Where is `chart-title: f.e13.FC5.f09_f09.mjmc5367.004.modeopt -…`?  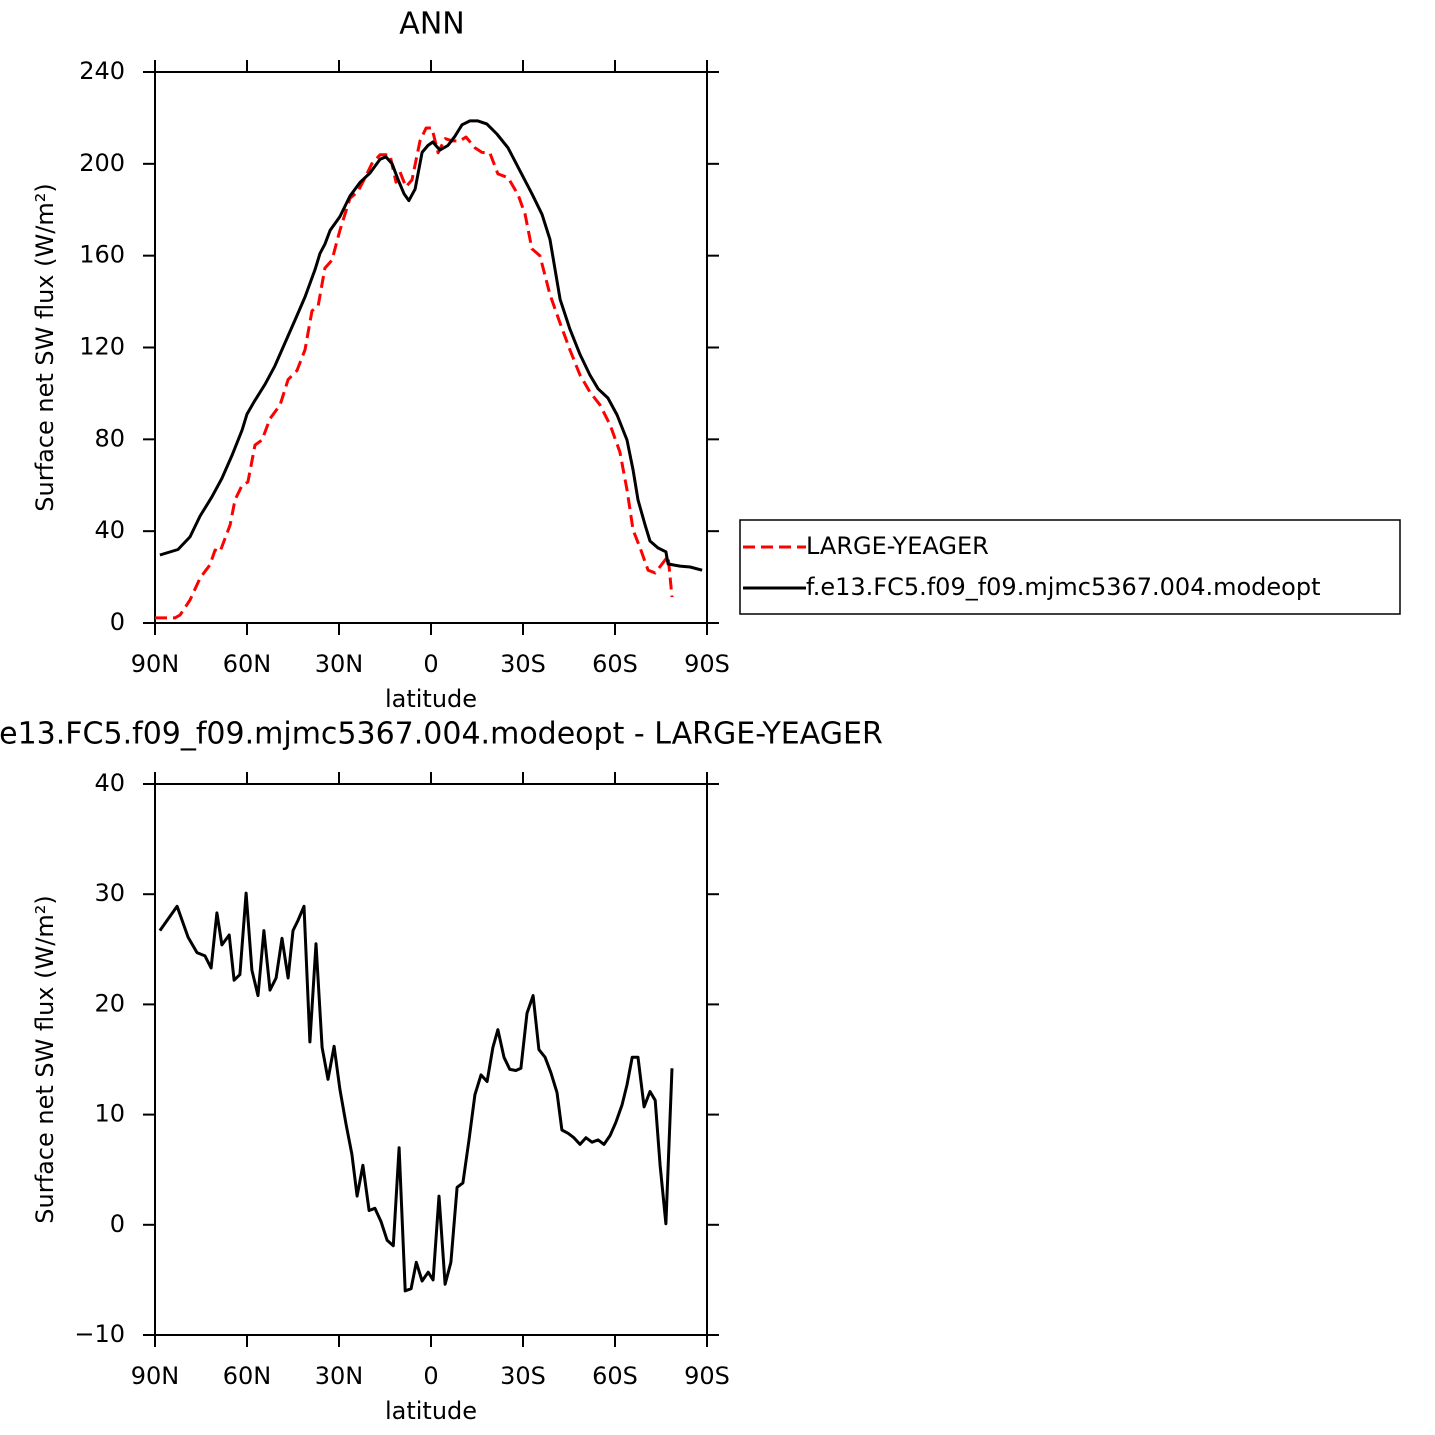
chart-title: f.e13.FC5.f09_f09.mjmc5367.004.modeopt -… is located at coordinates (441, 734).